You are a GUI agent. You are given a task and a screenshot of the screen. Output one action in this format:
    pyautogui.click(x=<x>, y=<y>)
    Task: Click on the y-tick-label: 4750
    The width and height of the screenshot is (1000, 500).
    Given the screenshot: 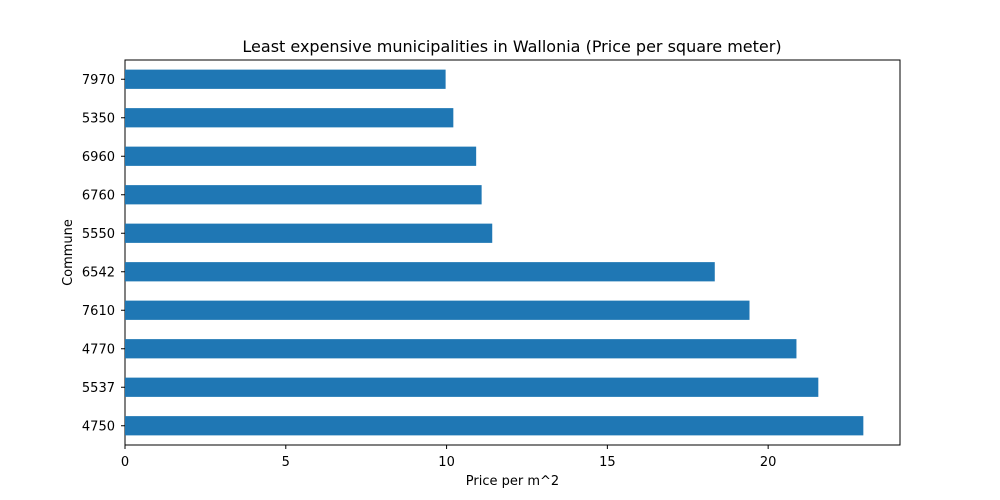 What is the action you would take?
    pyautogui.click(x=98, y=426)
    